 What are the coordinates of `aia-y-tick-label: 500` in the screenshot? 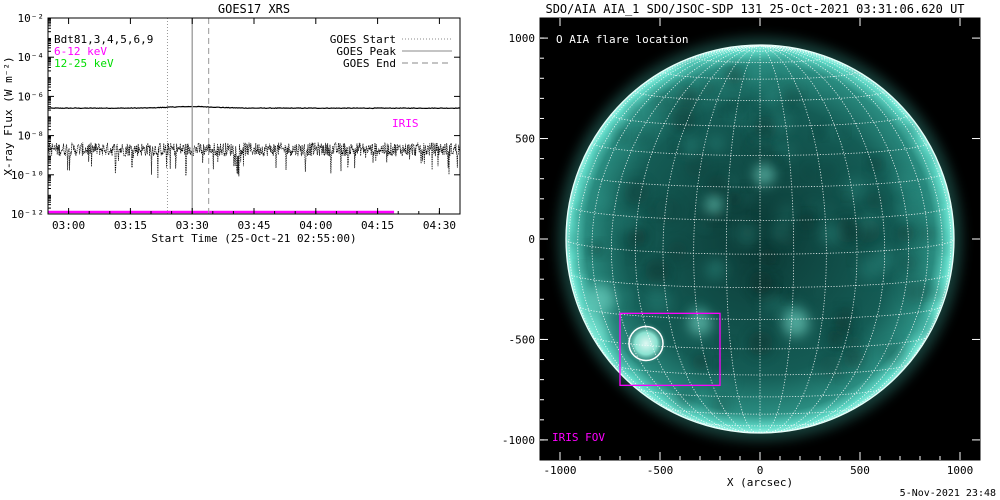 It's located at (525, 139).